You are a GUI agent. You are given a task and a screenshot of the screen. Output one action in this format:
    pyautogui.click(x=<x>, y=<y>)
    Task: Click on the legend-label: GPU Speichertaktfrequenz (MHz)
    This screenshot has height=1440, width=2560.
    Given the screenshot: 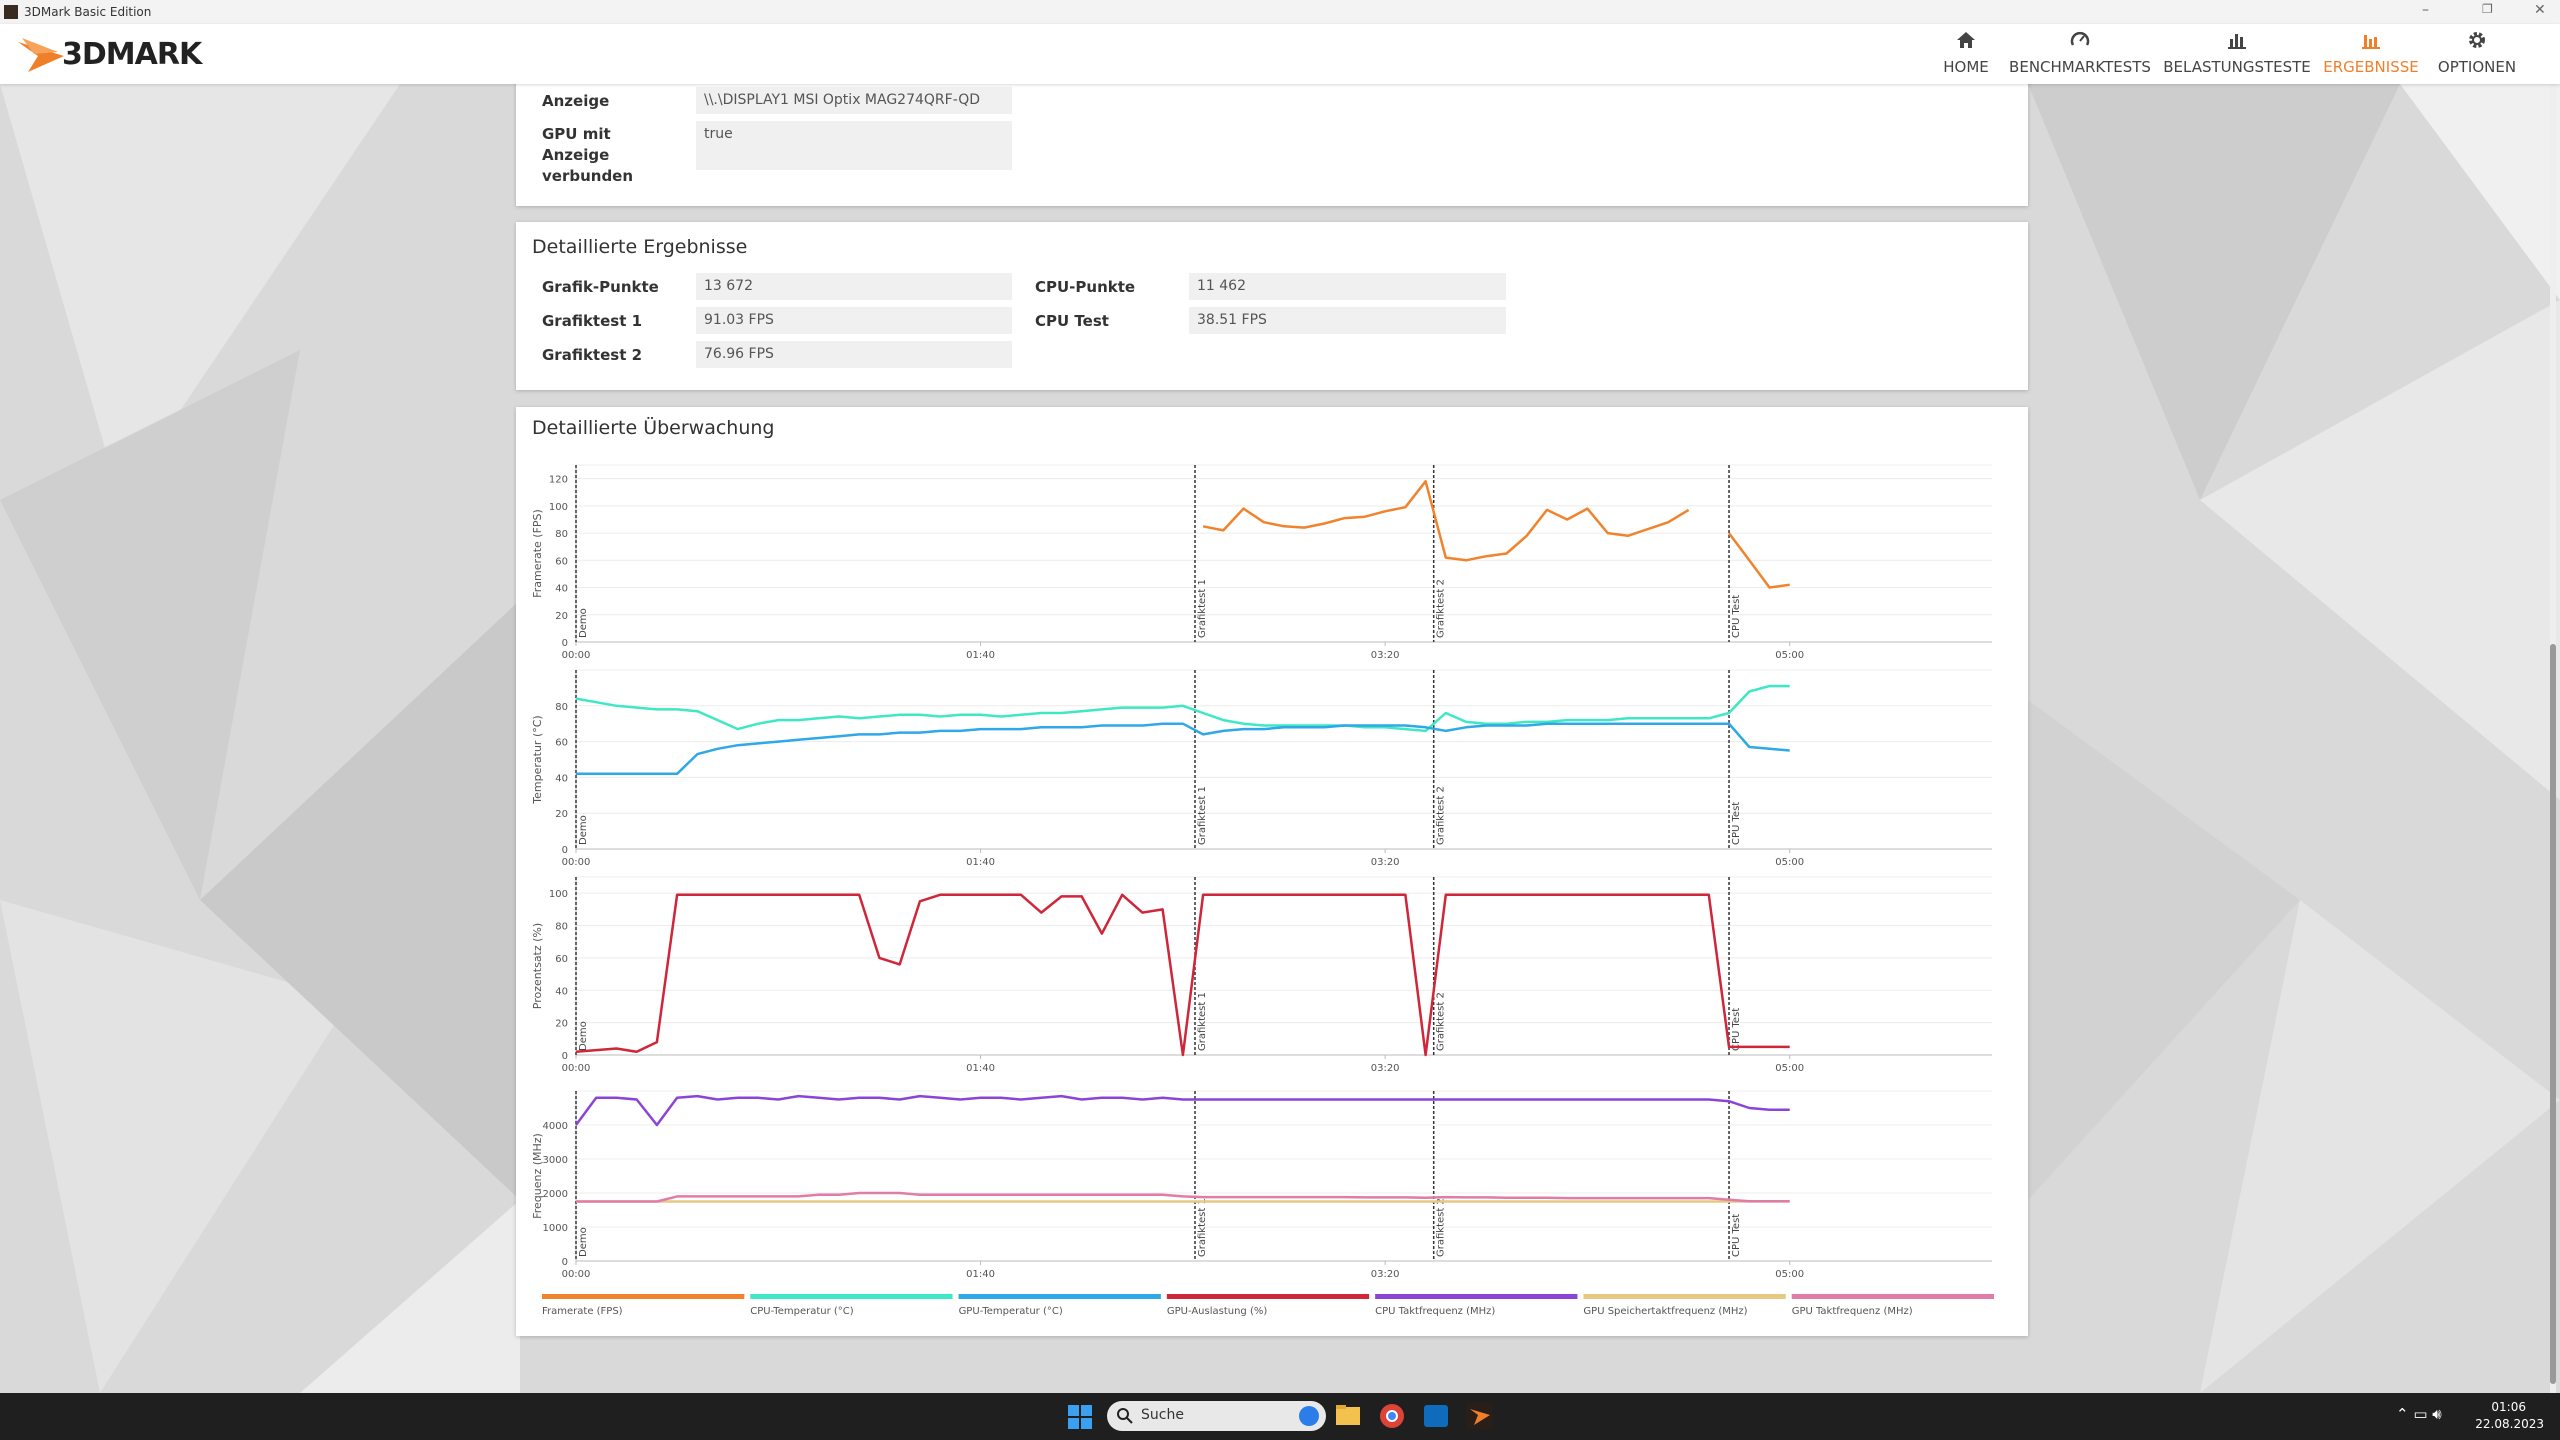 What is the action you would take?
    pyautogui.click(x=1665, y=1311)
    